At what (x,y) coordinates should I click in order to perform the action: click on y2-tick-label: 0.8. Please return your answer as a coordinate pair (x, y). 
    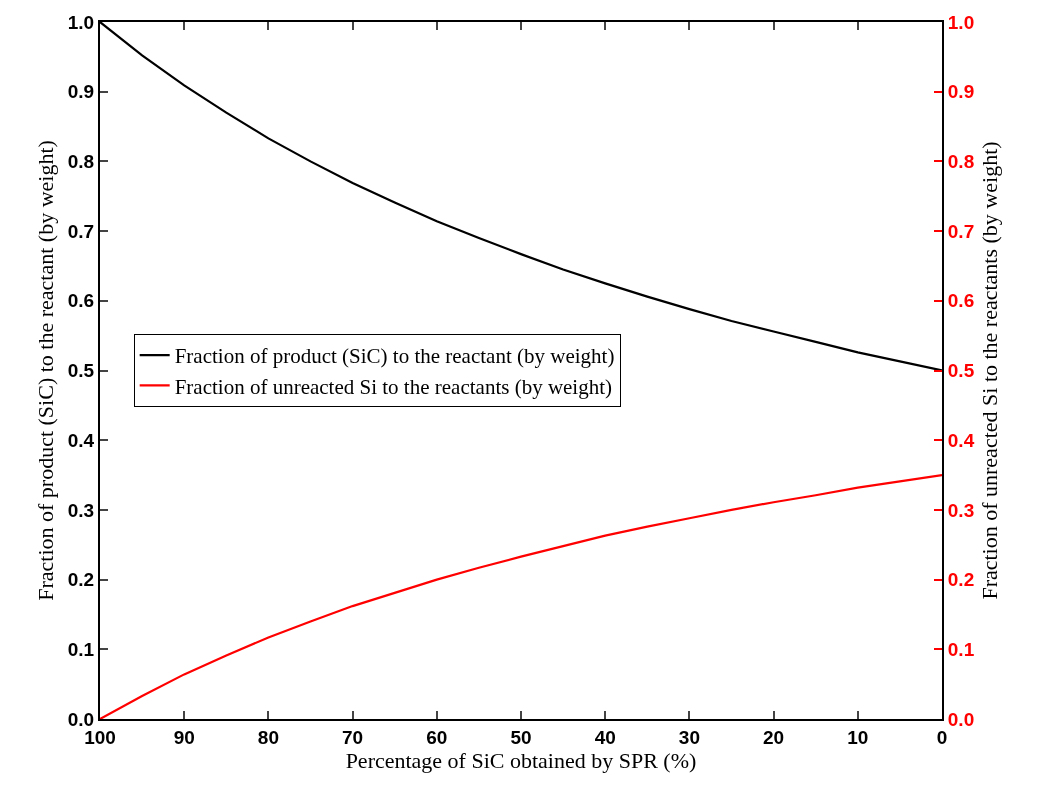
    Looking at the image, I should click on (961, 162).